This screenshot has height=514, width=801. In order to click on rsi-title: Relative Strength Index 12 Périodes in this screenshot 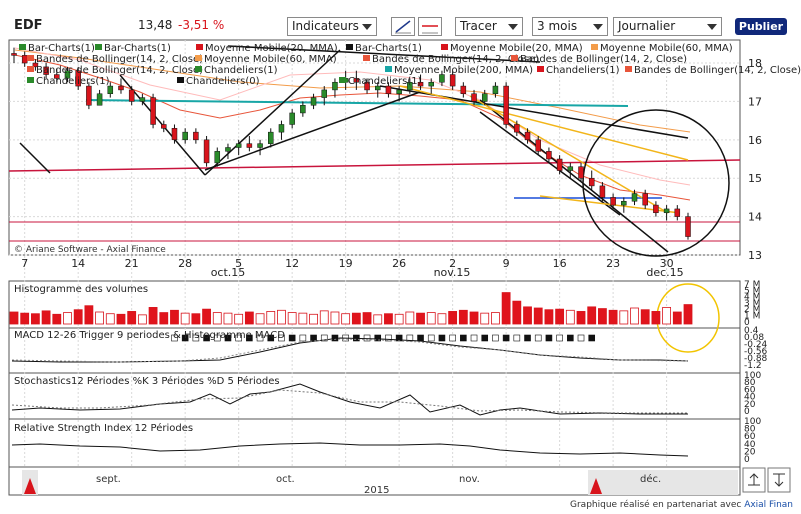, I will do `click(103, 428)`.